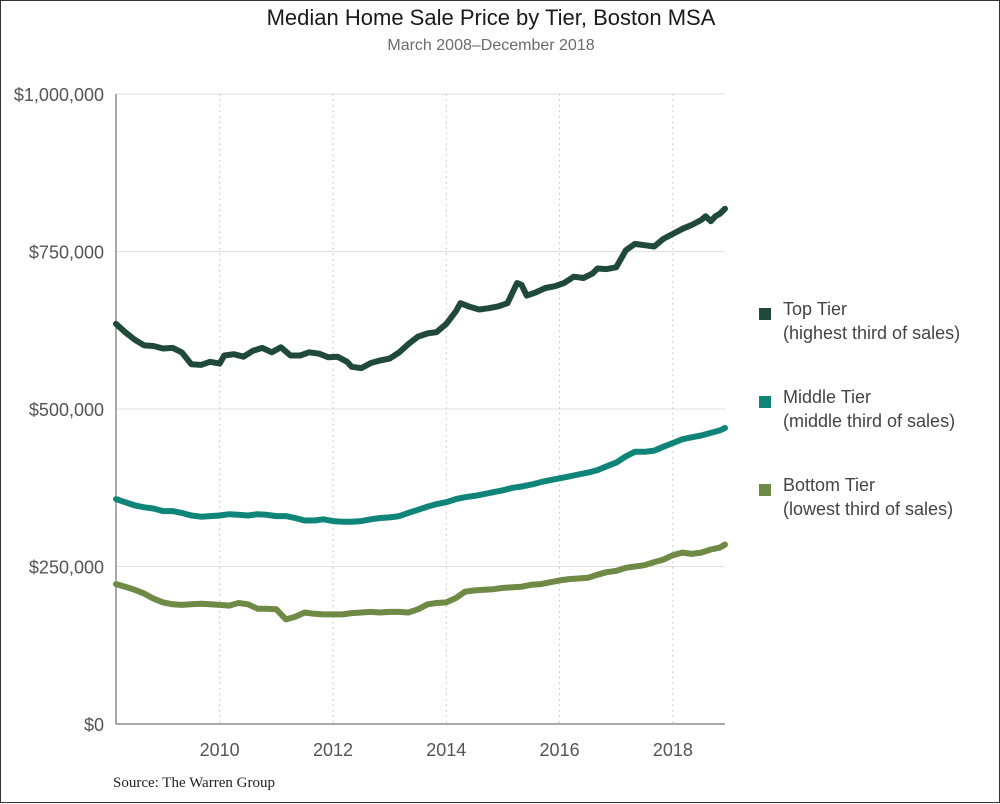 The width and height of the screenshot is (1000, 804). Describe the element at coordinates (829, 485) in the screenshot. I see `legend-label-bottom-tier: Bottom Tier` at that location.